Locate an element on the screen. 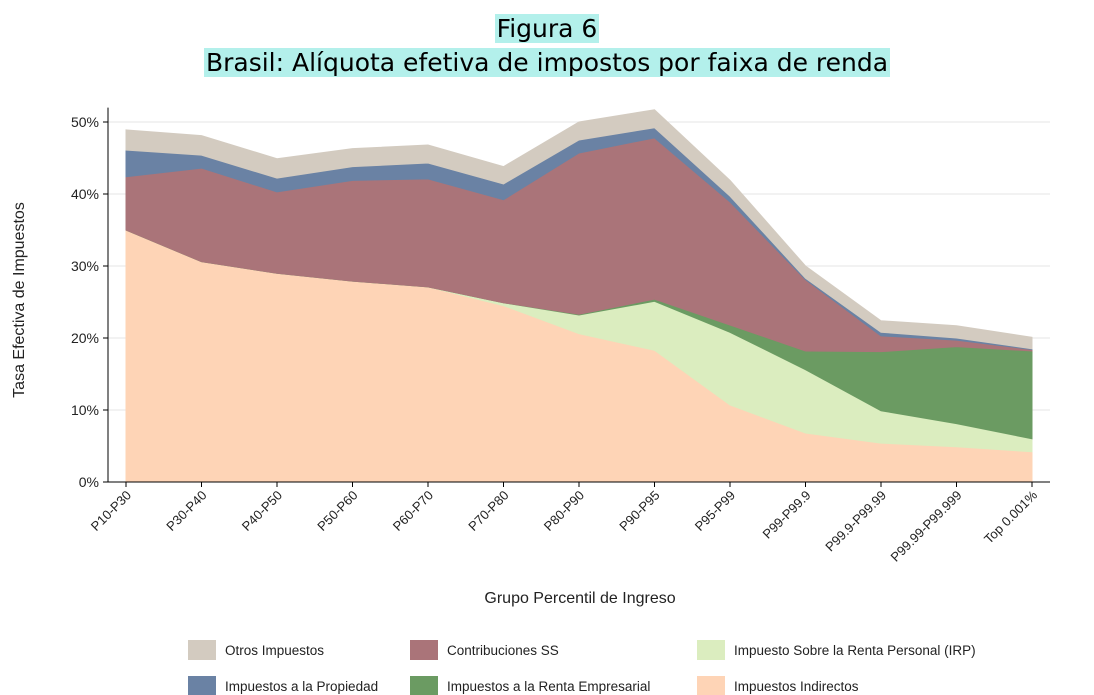 The image size is (1094, 695). x-tick-label: Top 0.001% is located at coordinates (1010, 516).